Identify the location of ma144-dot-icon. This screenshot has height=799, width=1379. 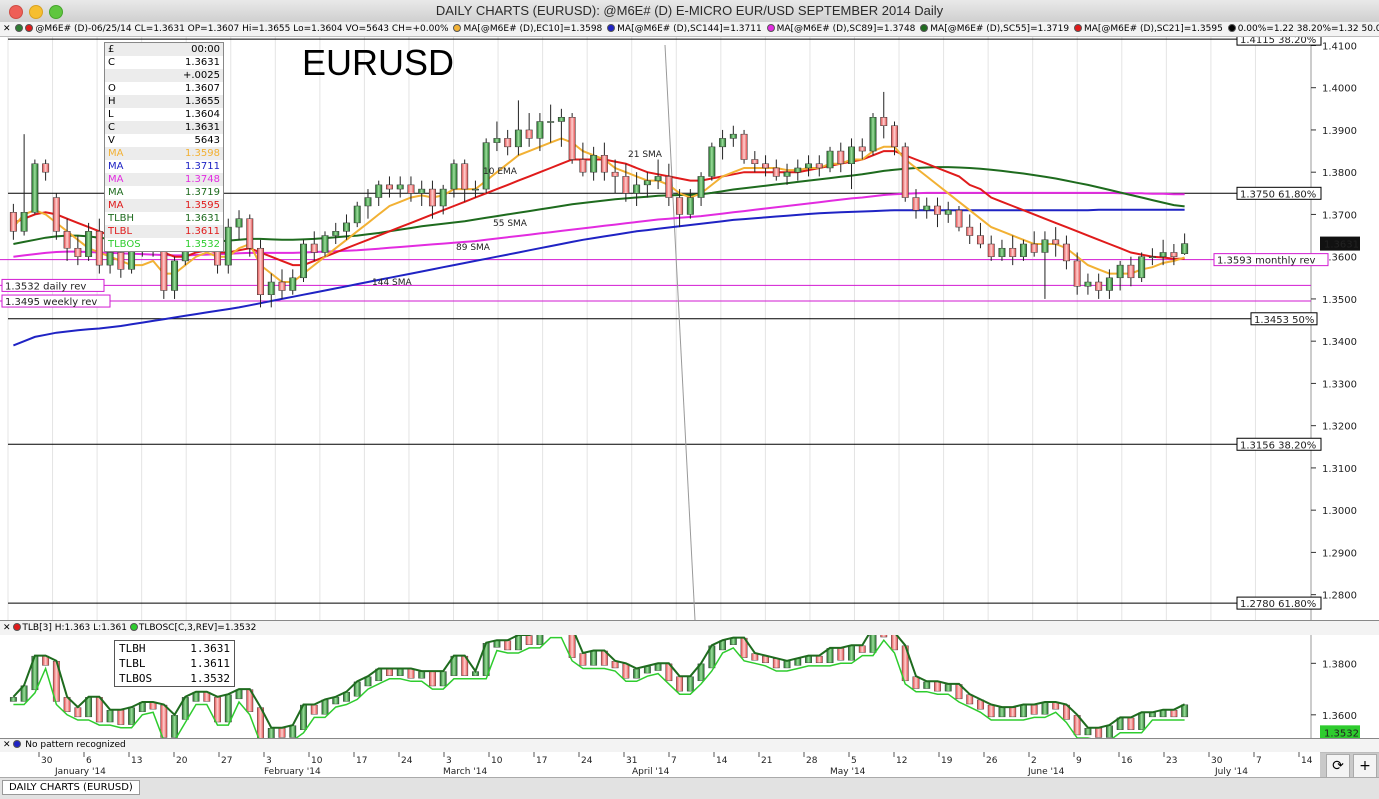
(611, 28).